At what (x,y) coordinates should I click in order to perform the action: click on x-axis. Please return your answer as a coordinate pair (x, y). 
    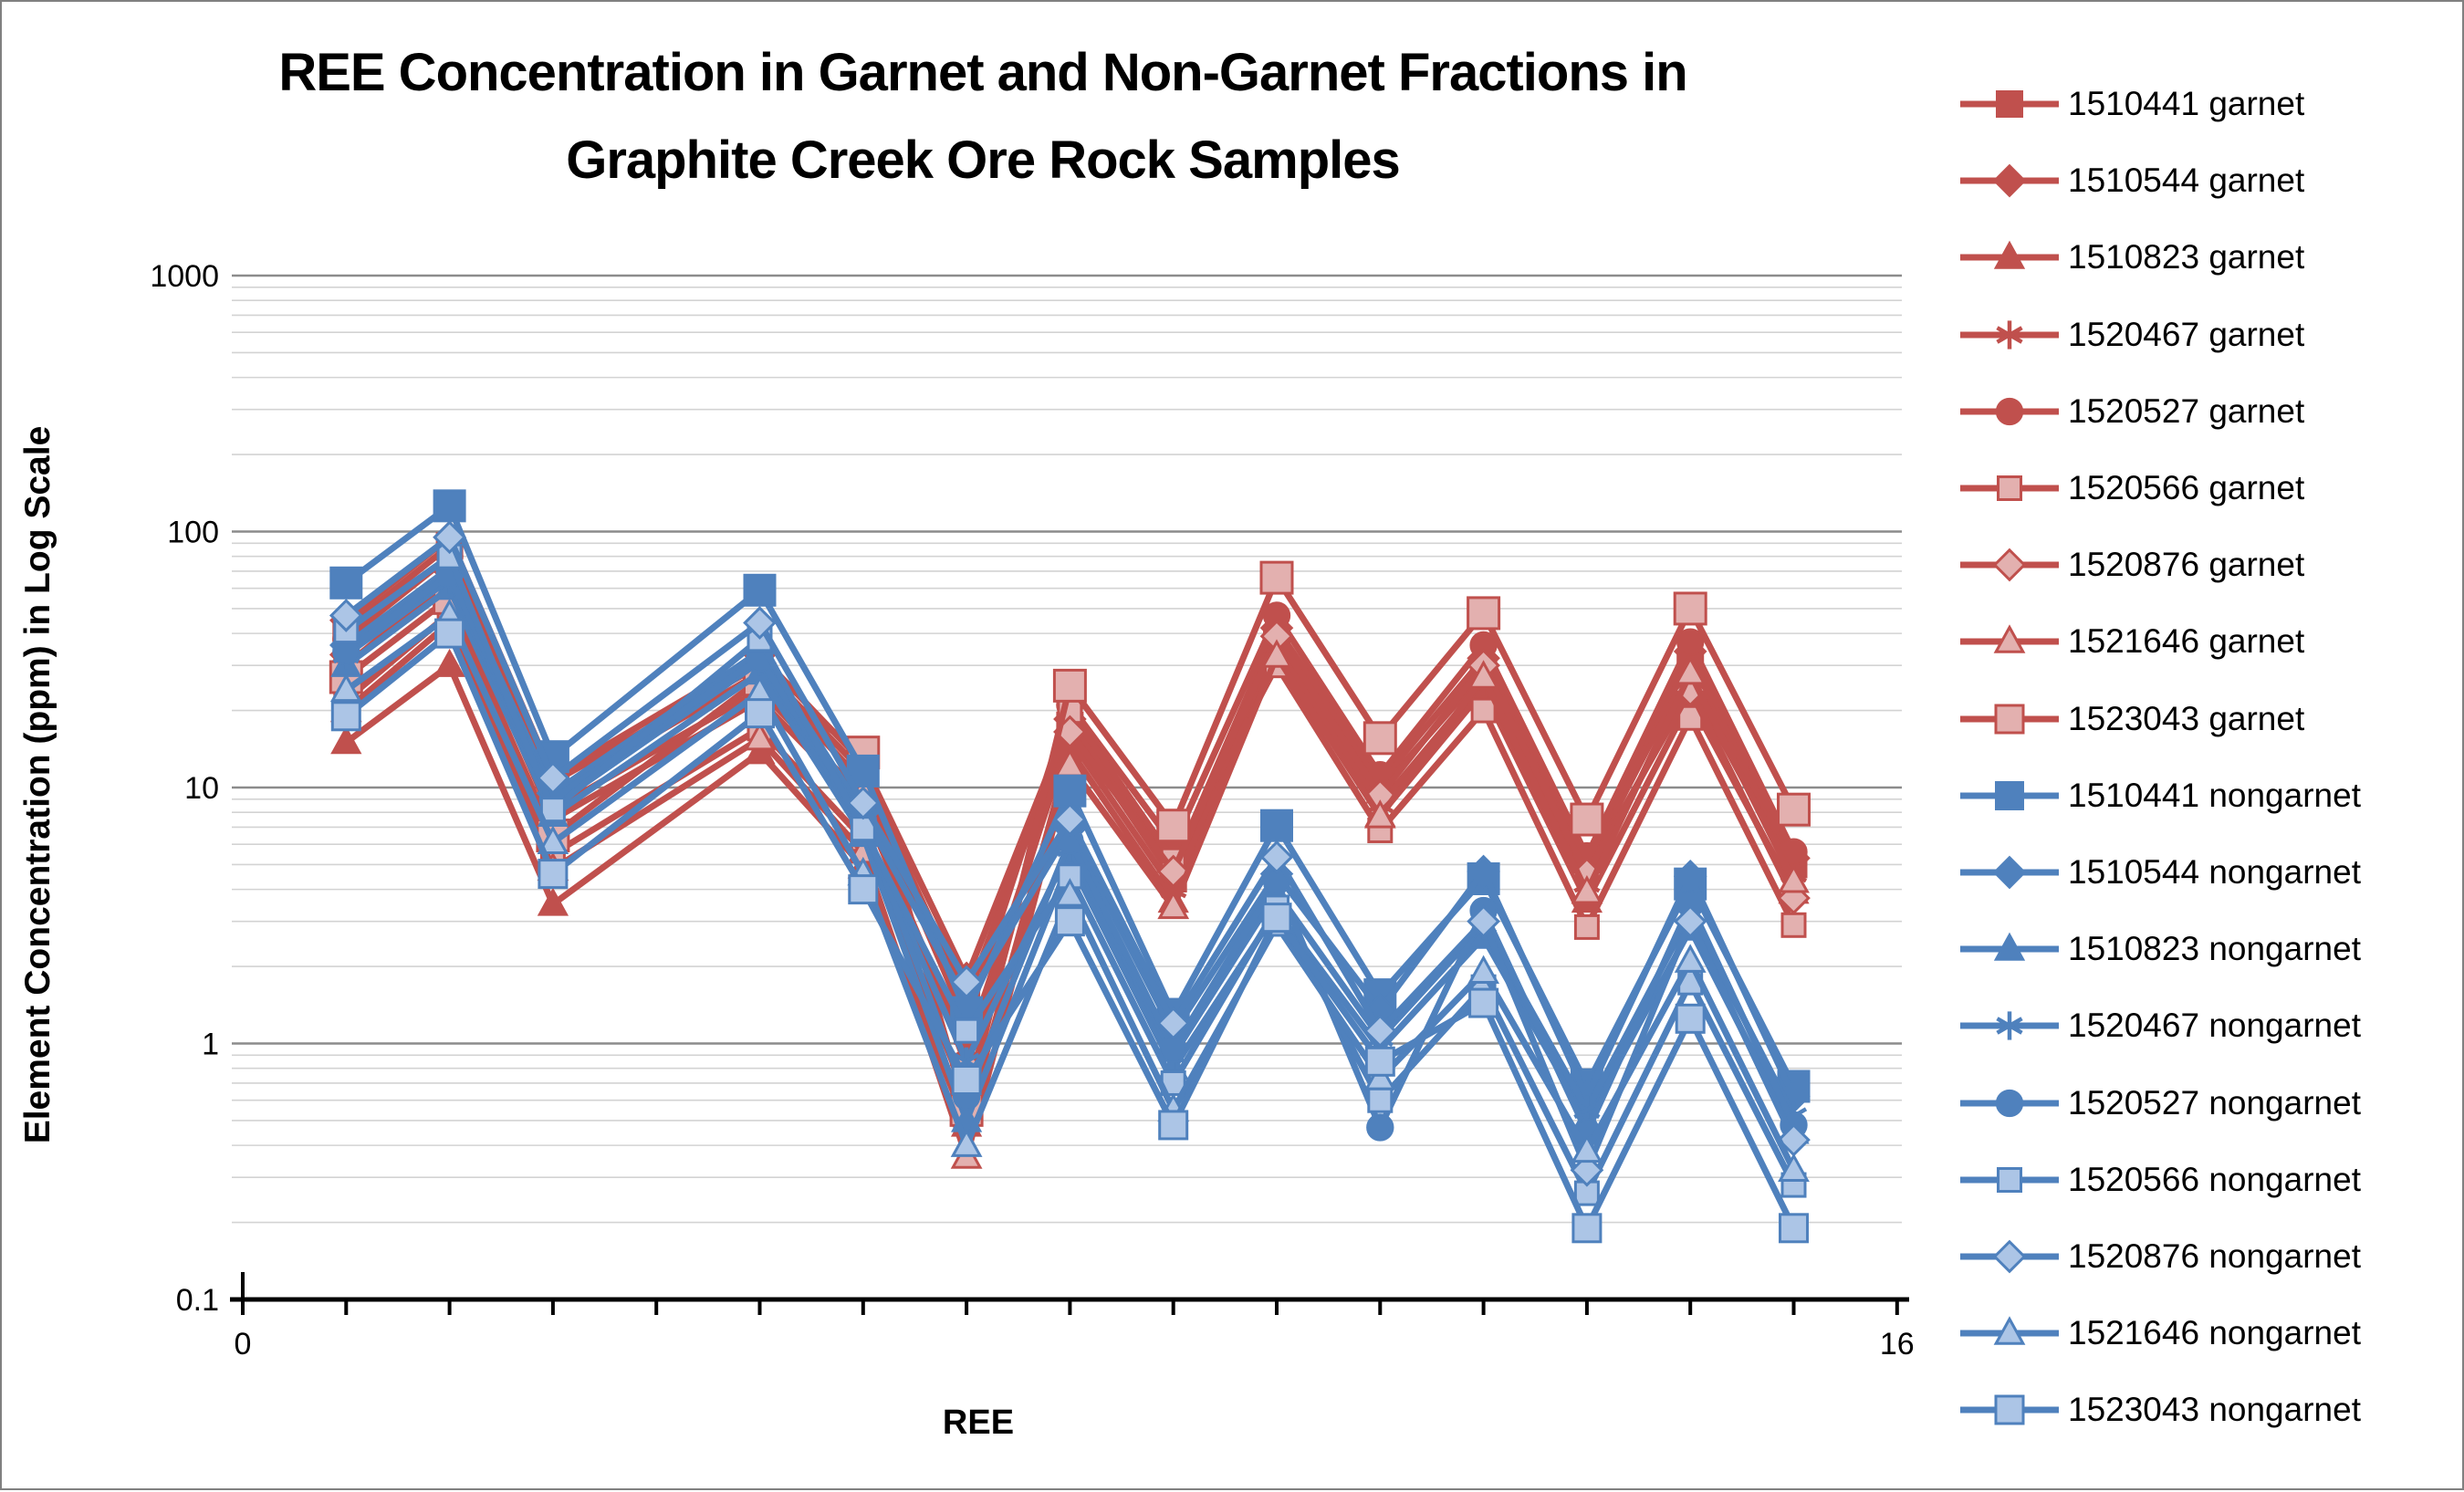
    Looking at the image, I should click on (1069, 1293).